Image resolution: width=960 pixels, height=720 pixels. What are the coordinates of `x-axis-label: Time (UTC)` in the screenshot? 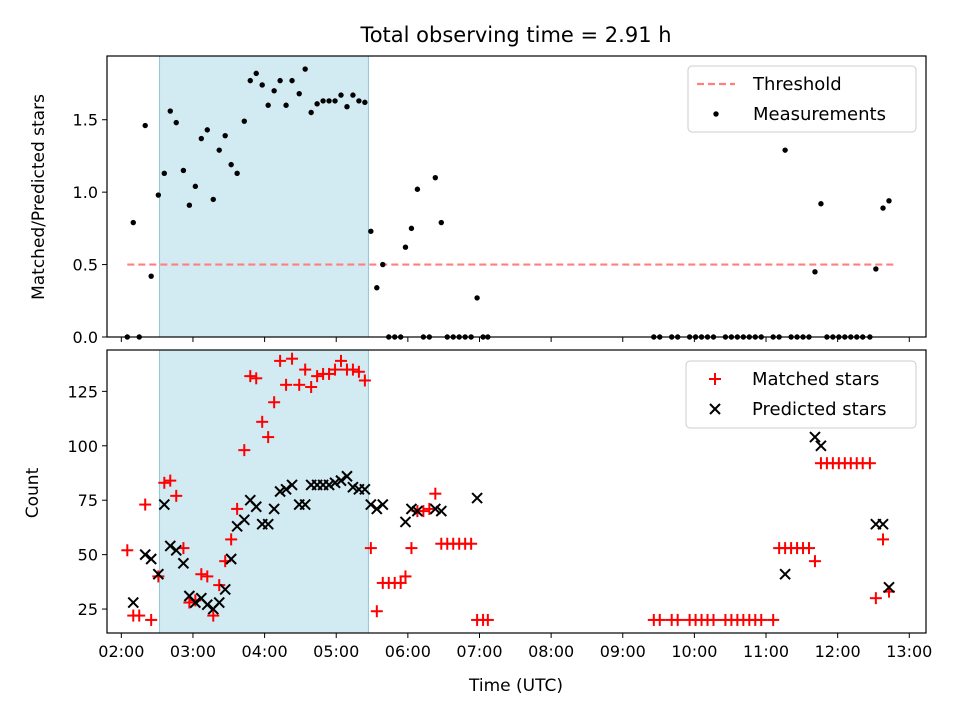 It's located at (515, 686).